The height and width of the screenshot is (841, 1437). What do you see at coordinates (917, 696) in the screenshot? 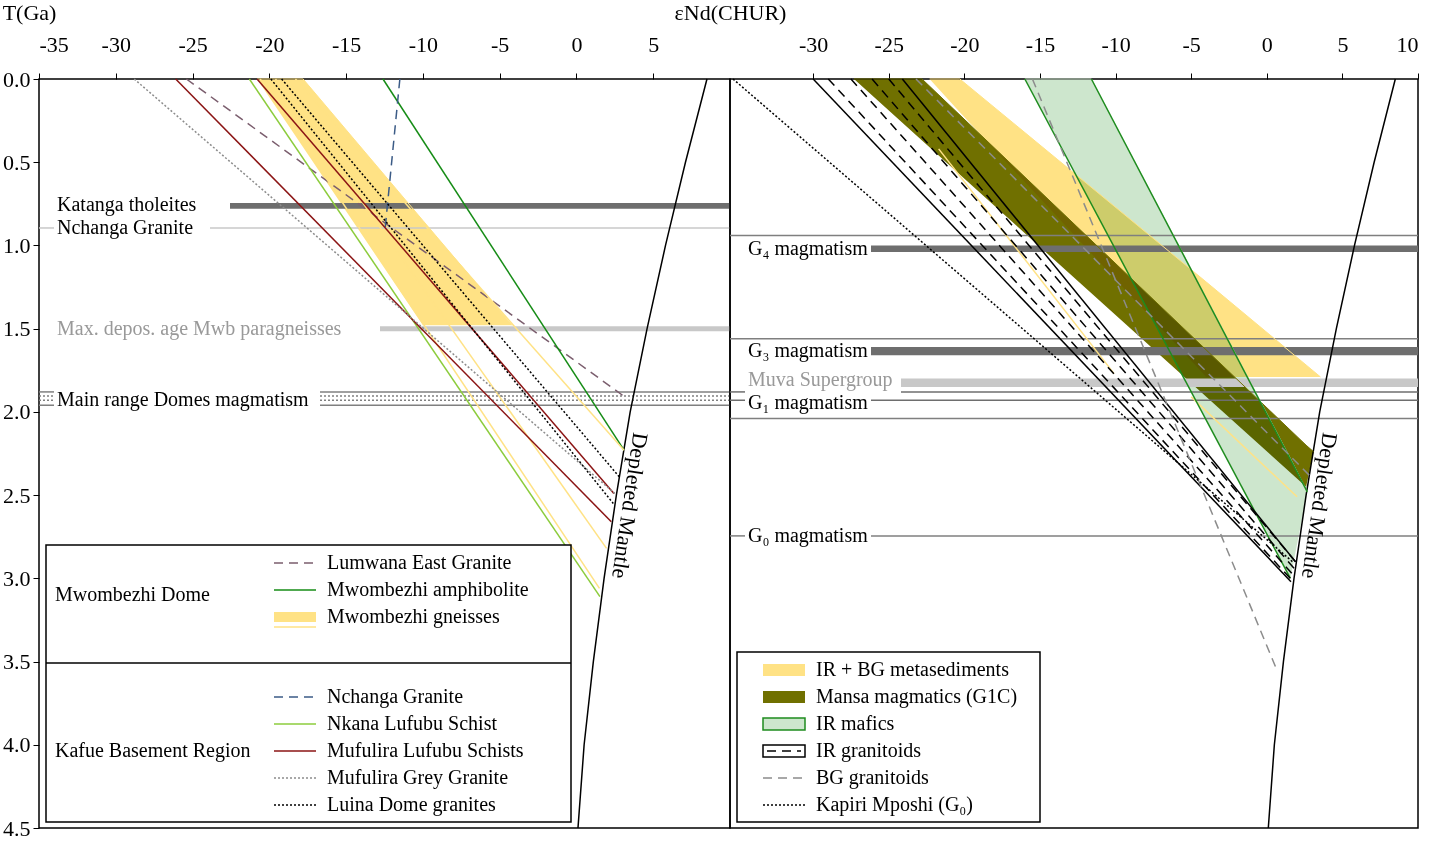
I see `legend-label: Mansa magmatics (G1C)` at bounding box center [917, 696].